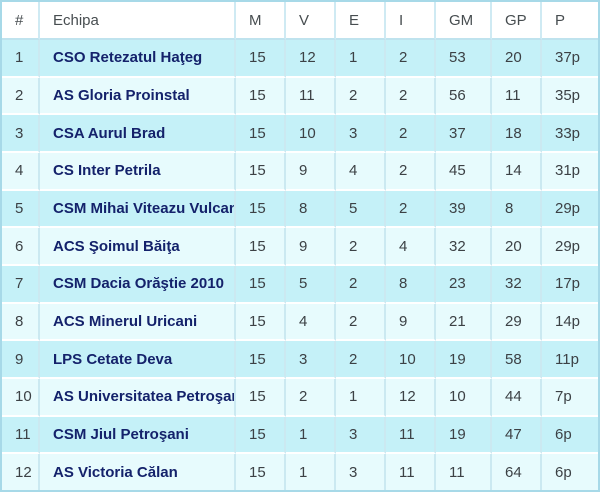 The height and width of the screenshot is (492, 600). What do you see at coordinates (464, 21) in the screenshot?
I see `col-header-goals-for: GM` at bounding box center [464, 21].